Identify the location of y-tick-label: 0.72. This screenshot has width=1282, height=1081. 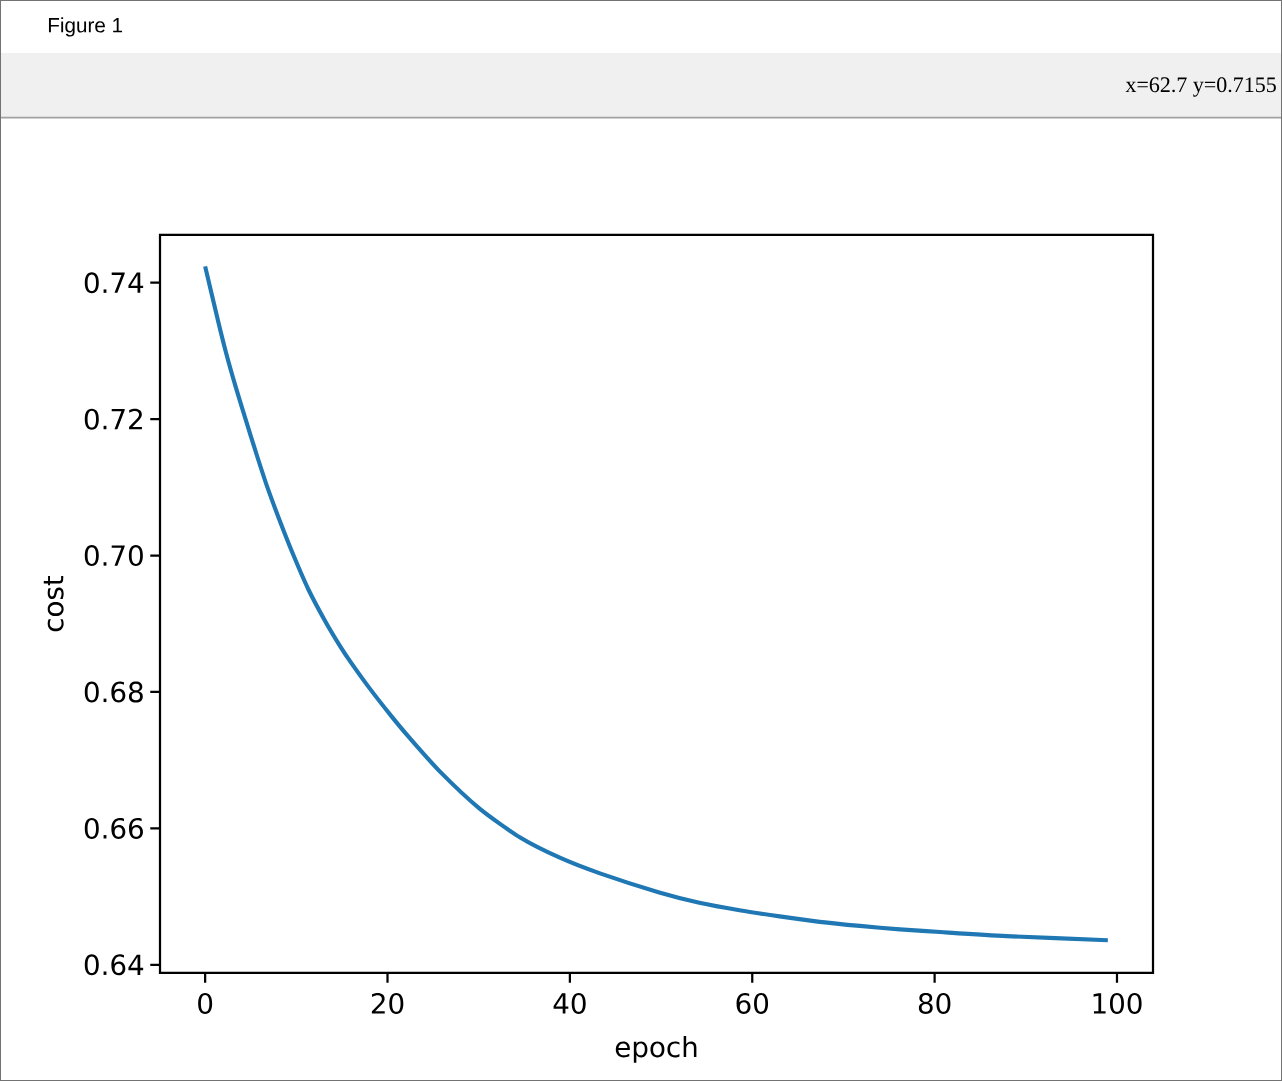
(113, 419).